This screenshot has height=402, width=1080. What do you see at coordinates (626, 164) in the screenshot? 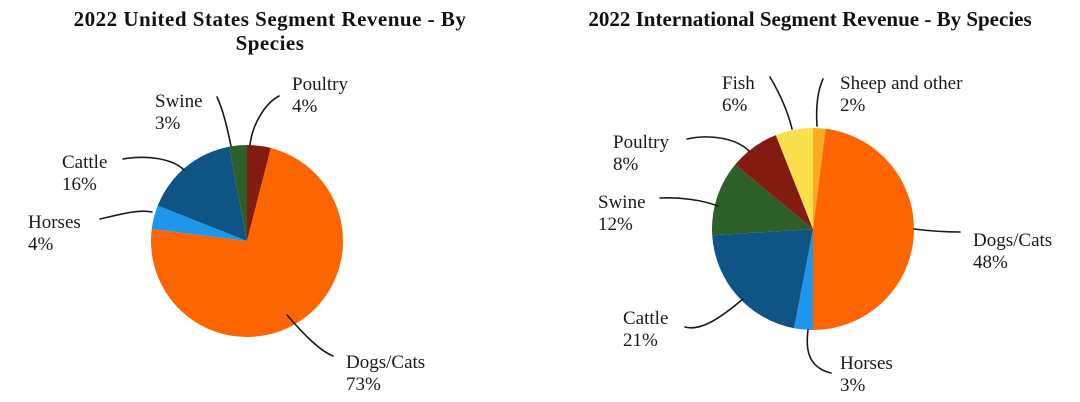
I see `intl-callout-poultry-value: 8%` at bounding box center [626, 164].